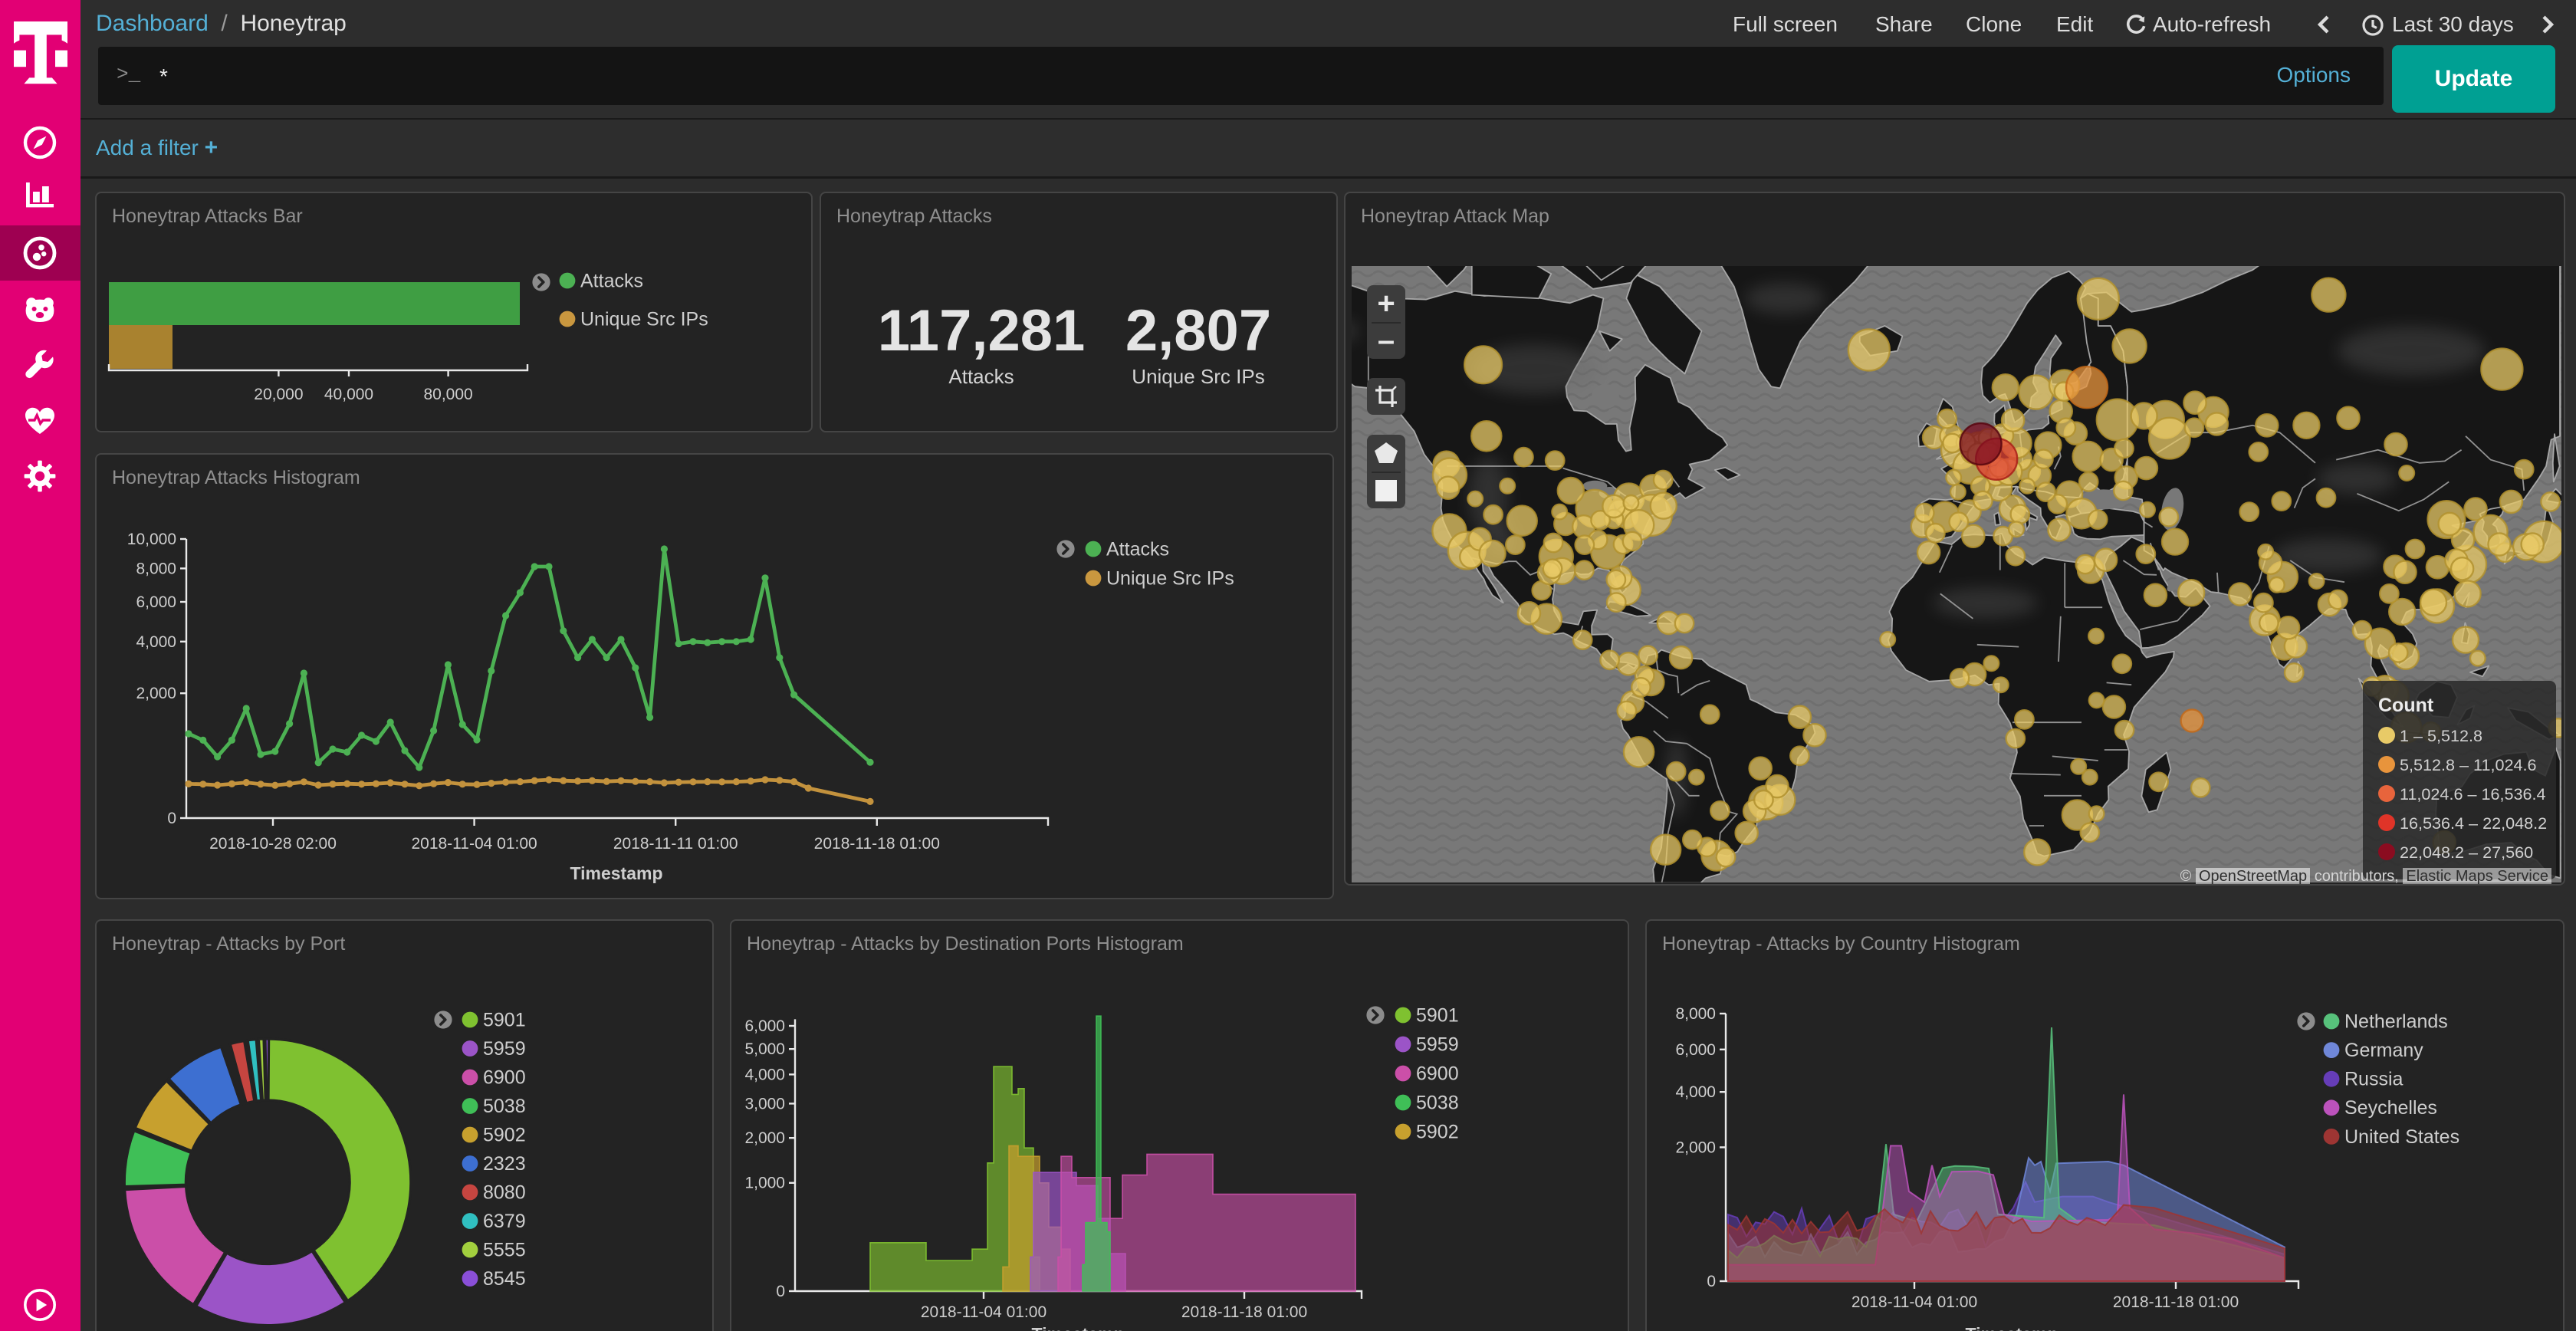  I want to click on svg-text: 20,000, so click(278, 394).